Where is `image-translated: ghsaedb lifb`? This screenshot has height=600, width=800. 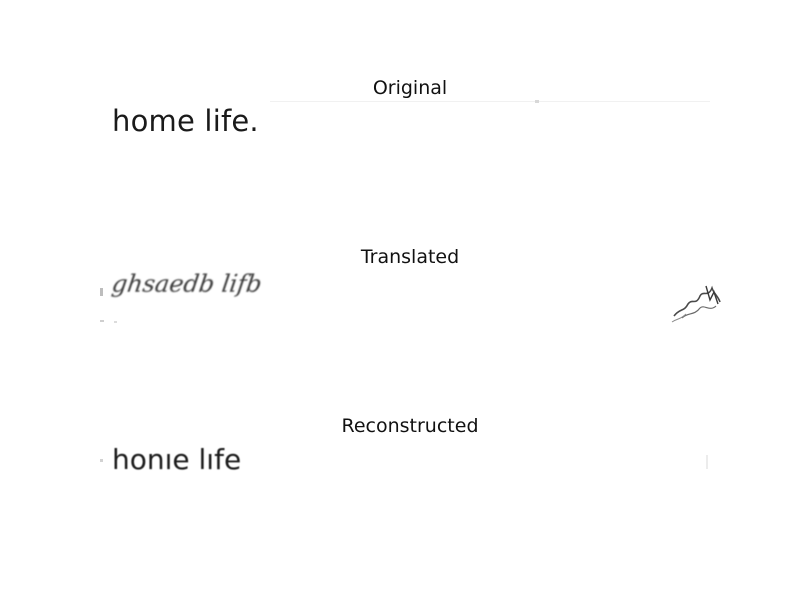
image-translated: ghsaedb lifb is located at coordinates (410, 301).